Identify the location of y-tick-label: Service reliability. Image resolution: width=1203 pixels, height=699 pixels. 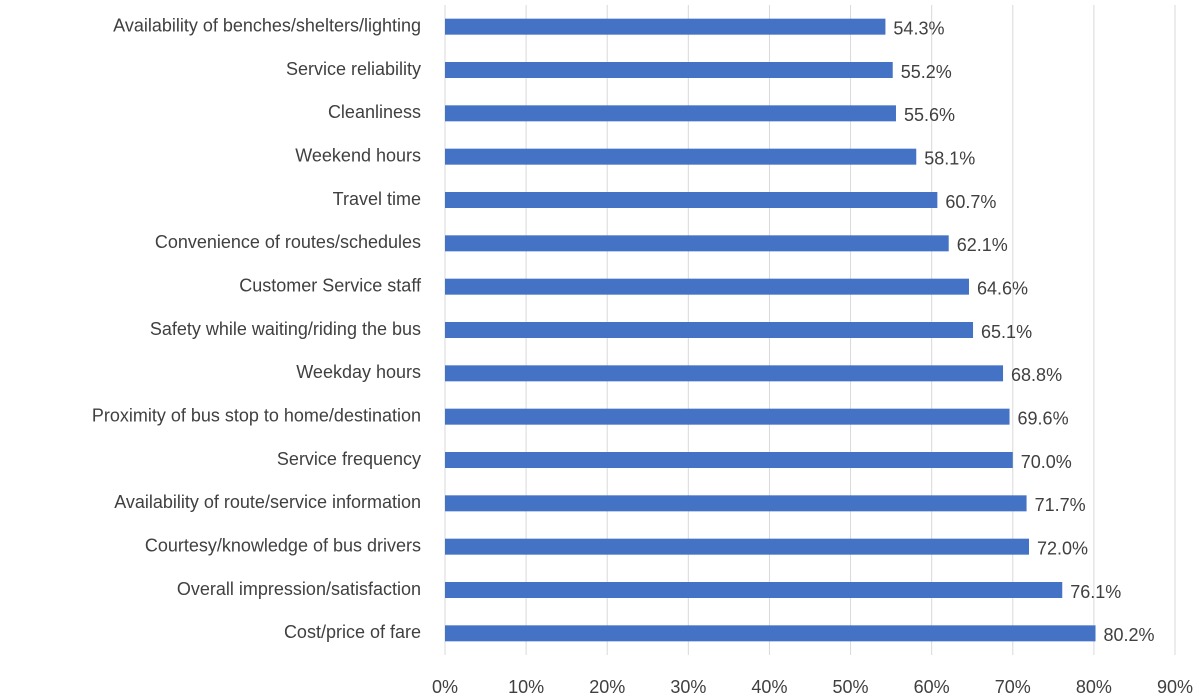
(353, 69).